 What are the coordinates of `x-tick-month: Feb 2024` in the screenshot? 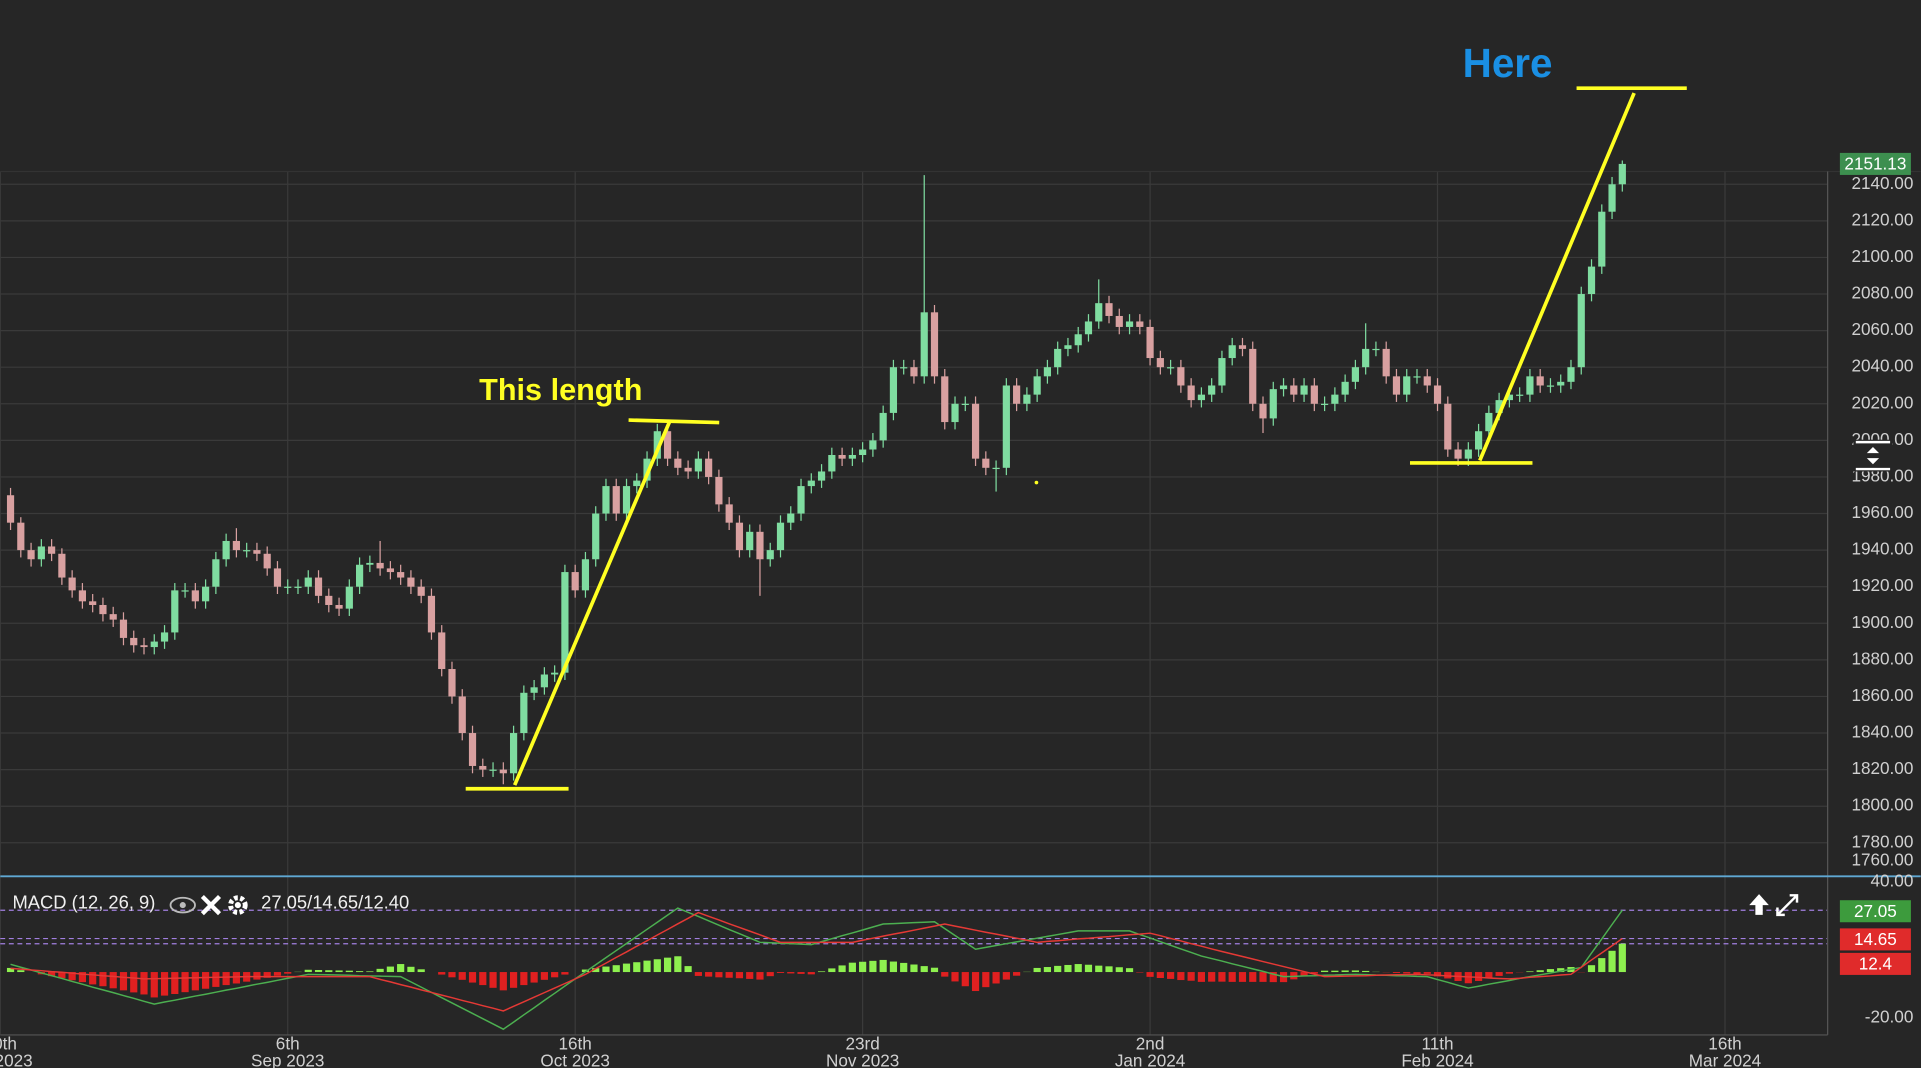 It's located at (1437, 1059).